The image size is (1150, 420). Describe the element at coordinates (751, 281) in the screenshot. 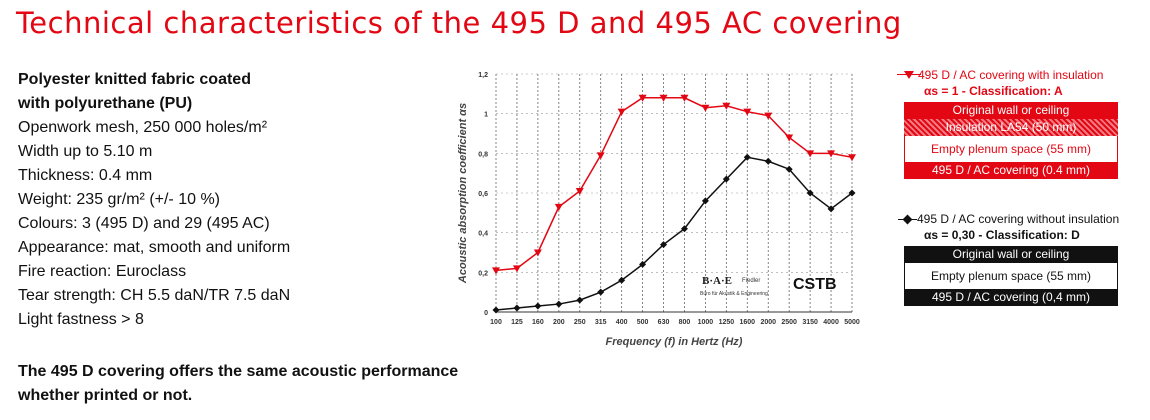

I see `fiedler-logo-text: Fiedler` at that location.